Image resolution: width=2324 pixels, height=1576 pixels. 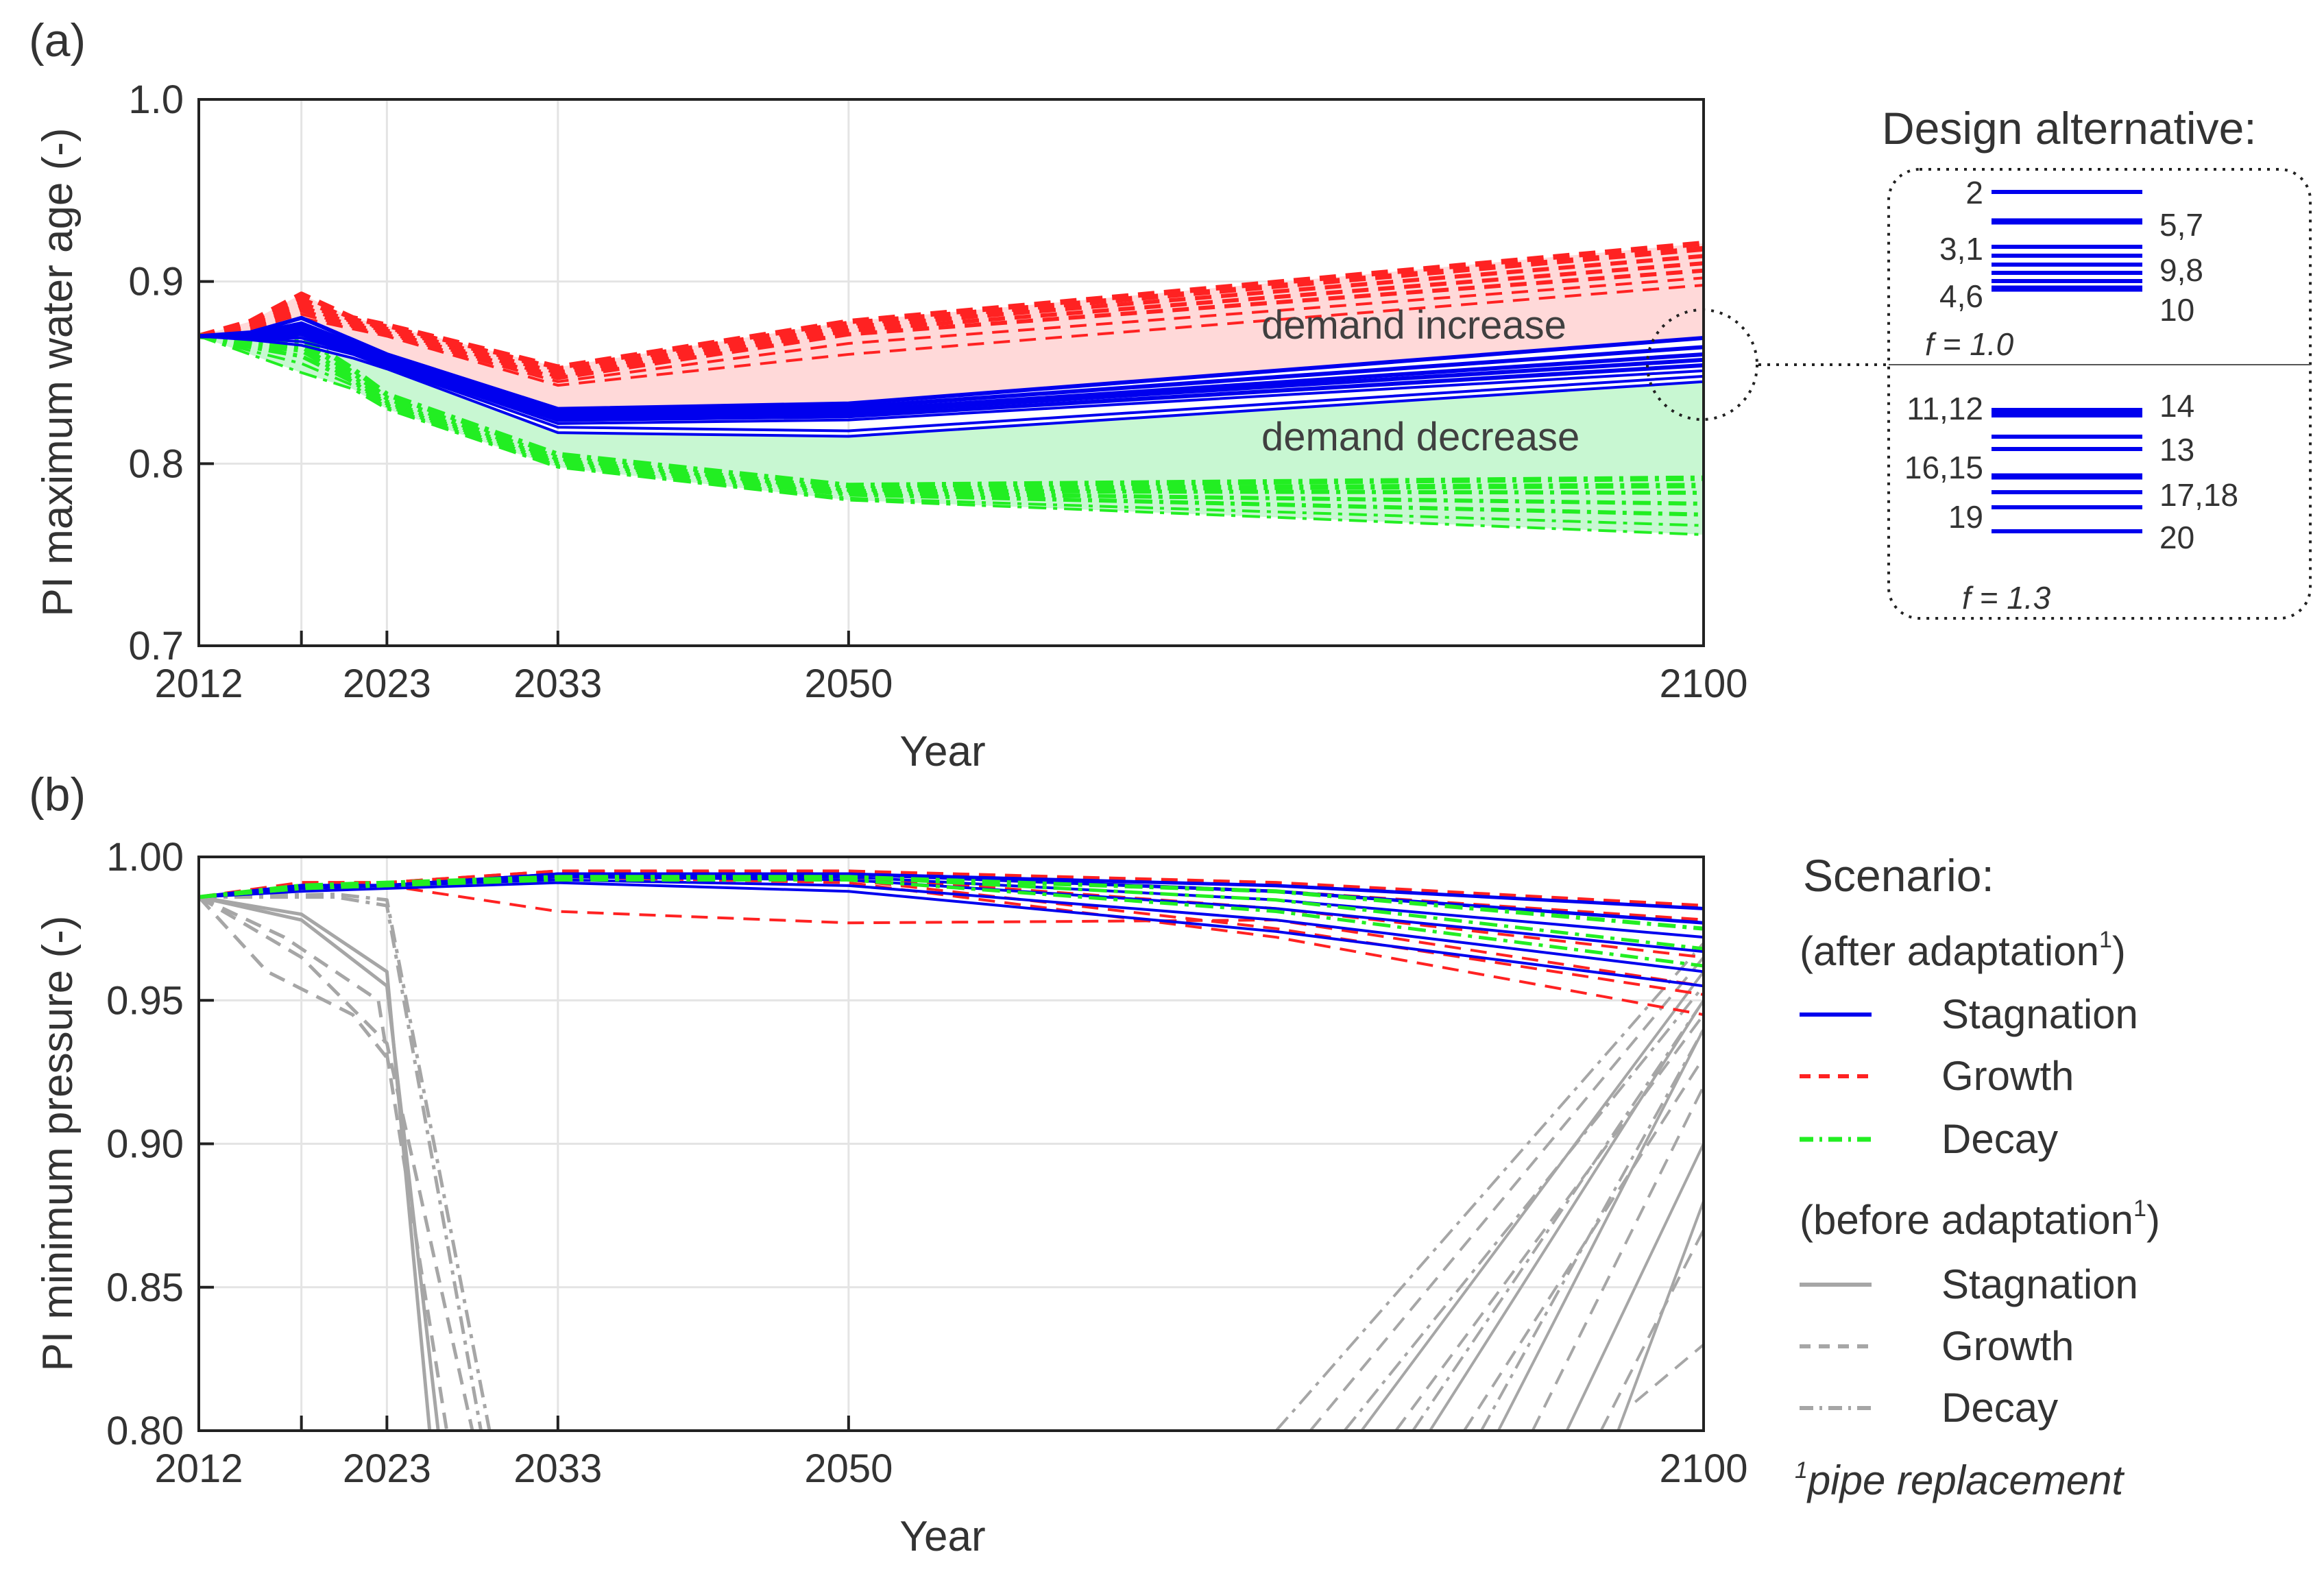 What do you see at coordinates (942, 1536) in the screenshot?
I see `panel-b-xlabel: Year` at bounding box center [942, 1536].